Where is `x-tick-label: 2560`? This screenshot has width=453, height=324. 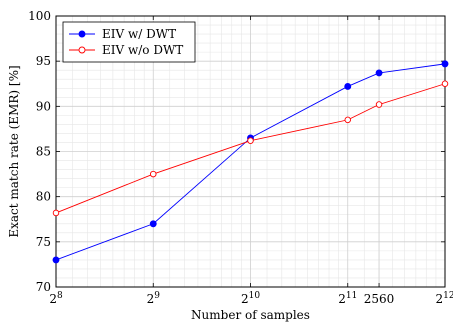 x-tick-label: 2560 is located at coordinates (379, 299).